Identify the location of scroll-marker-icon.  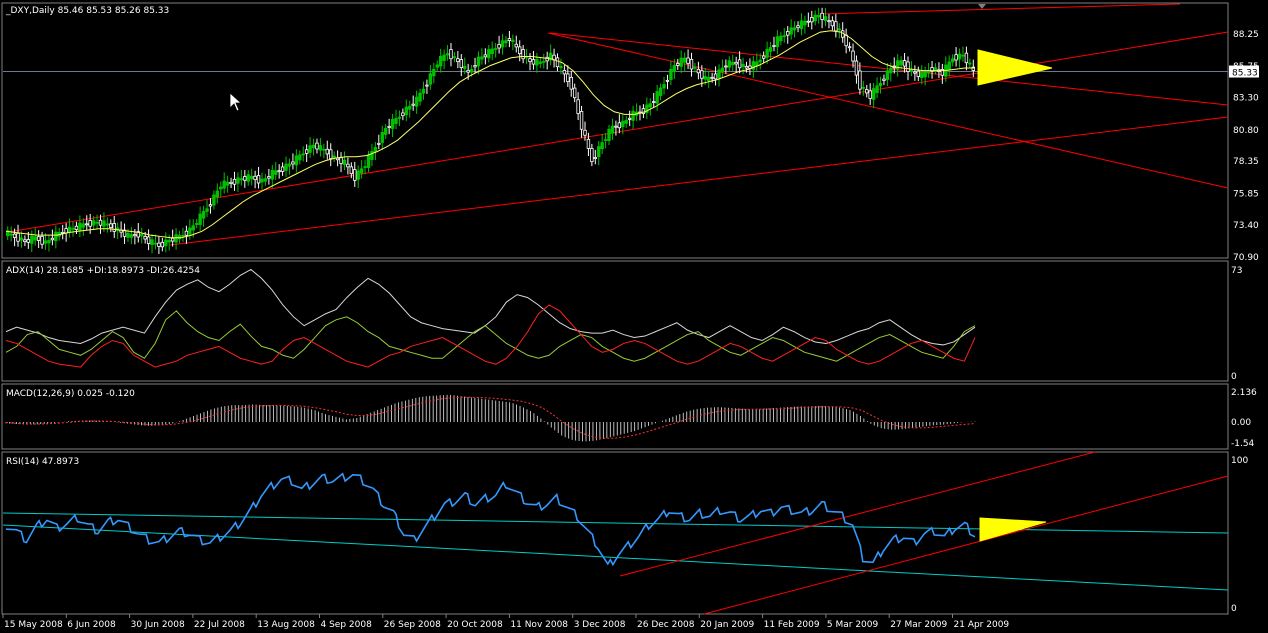
(982, 6).